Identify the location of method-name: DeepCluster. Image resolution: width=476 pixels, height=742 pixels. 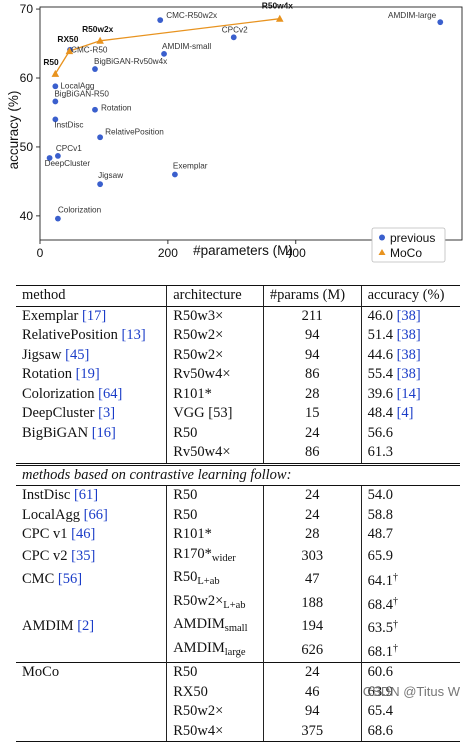
(58, 413).